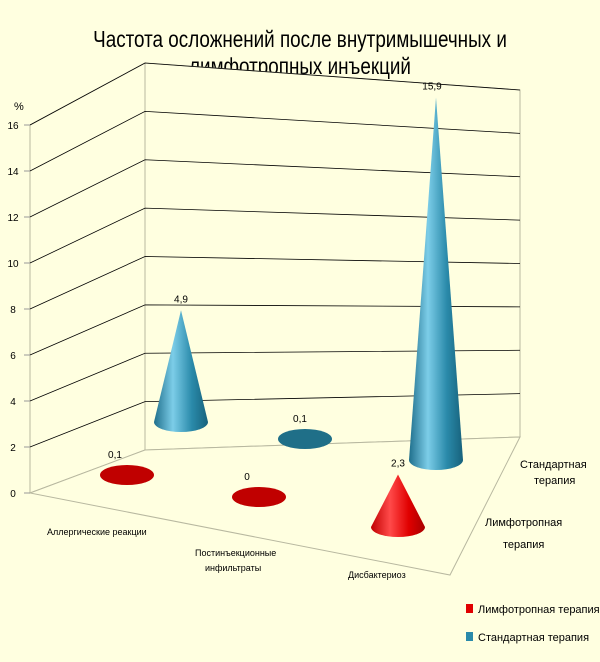 The width and height of the screenshot is (600, 662). I want to click on value-label-lymphotropic-1: 0, so click(247, 477).